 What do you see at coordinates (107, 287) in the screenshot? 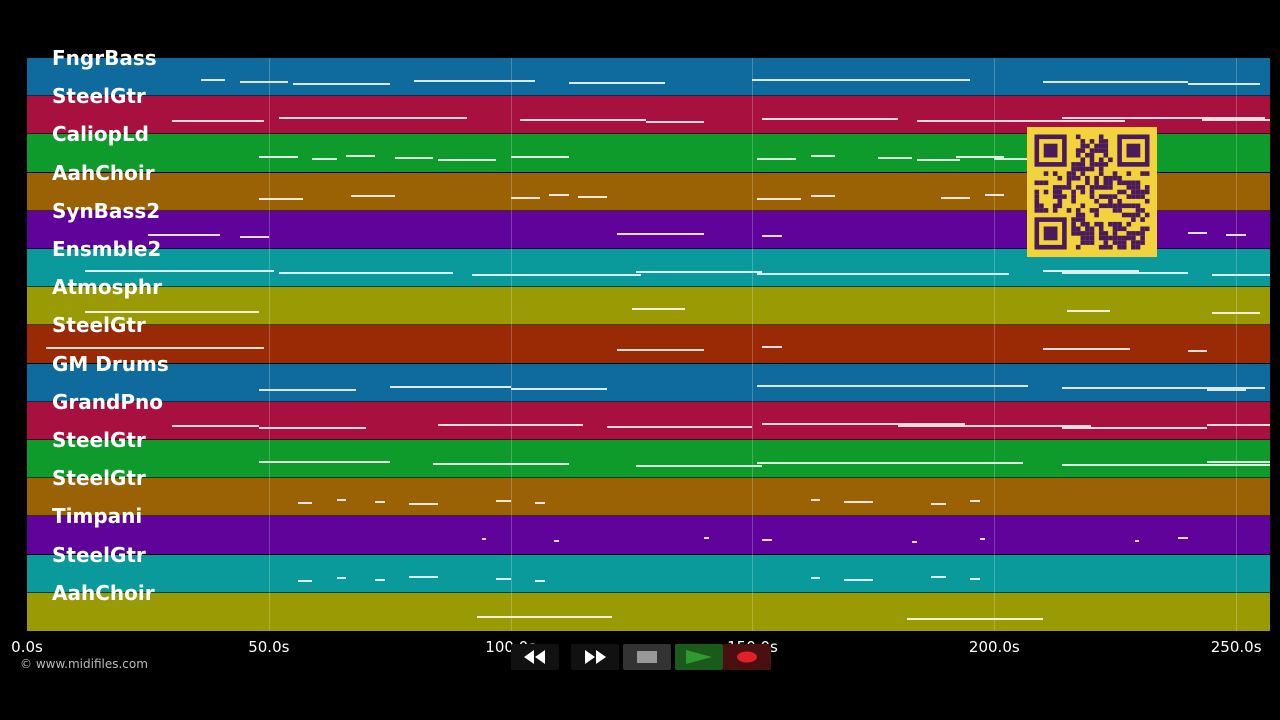
I see `track-label: Atmosphr` at bounding box center [107, 287].